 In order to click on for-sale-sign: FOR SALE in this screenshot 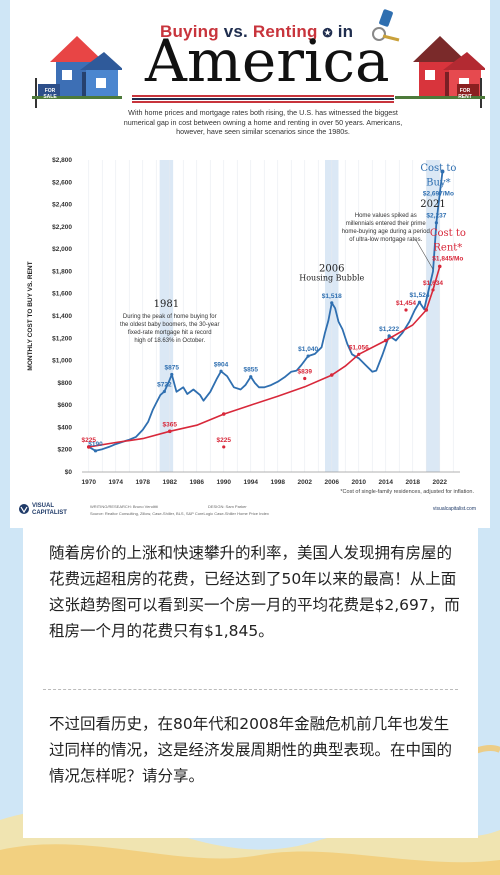, I will do `click(50, 94)`.